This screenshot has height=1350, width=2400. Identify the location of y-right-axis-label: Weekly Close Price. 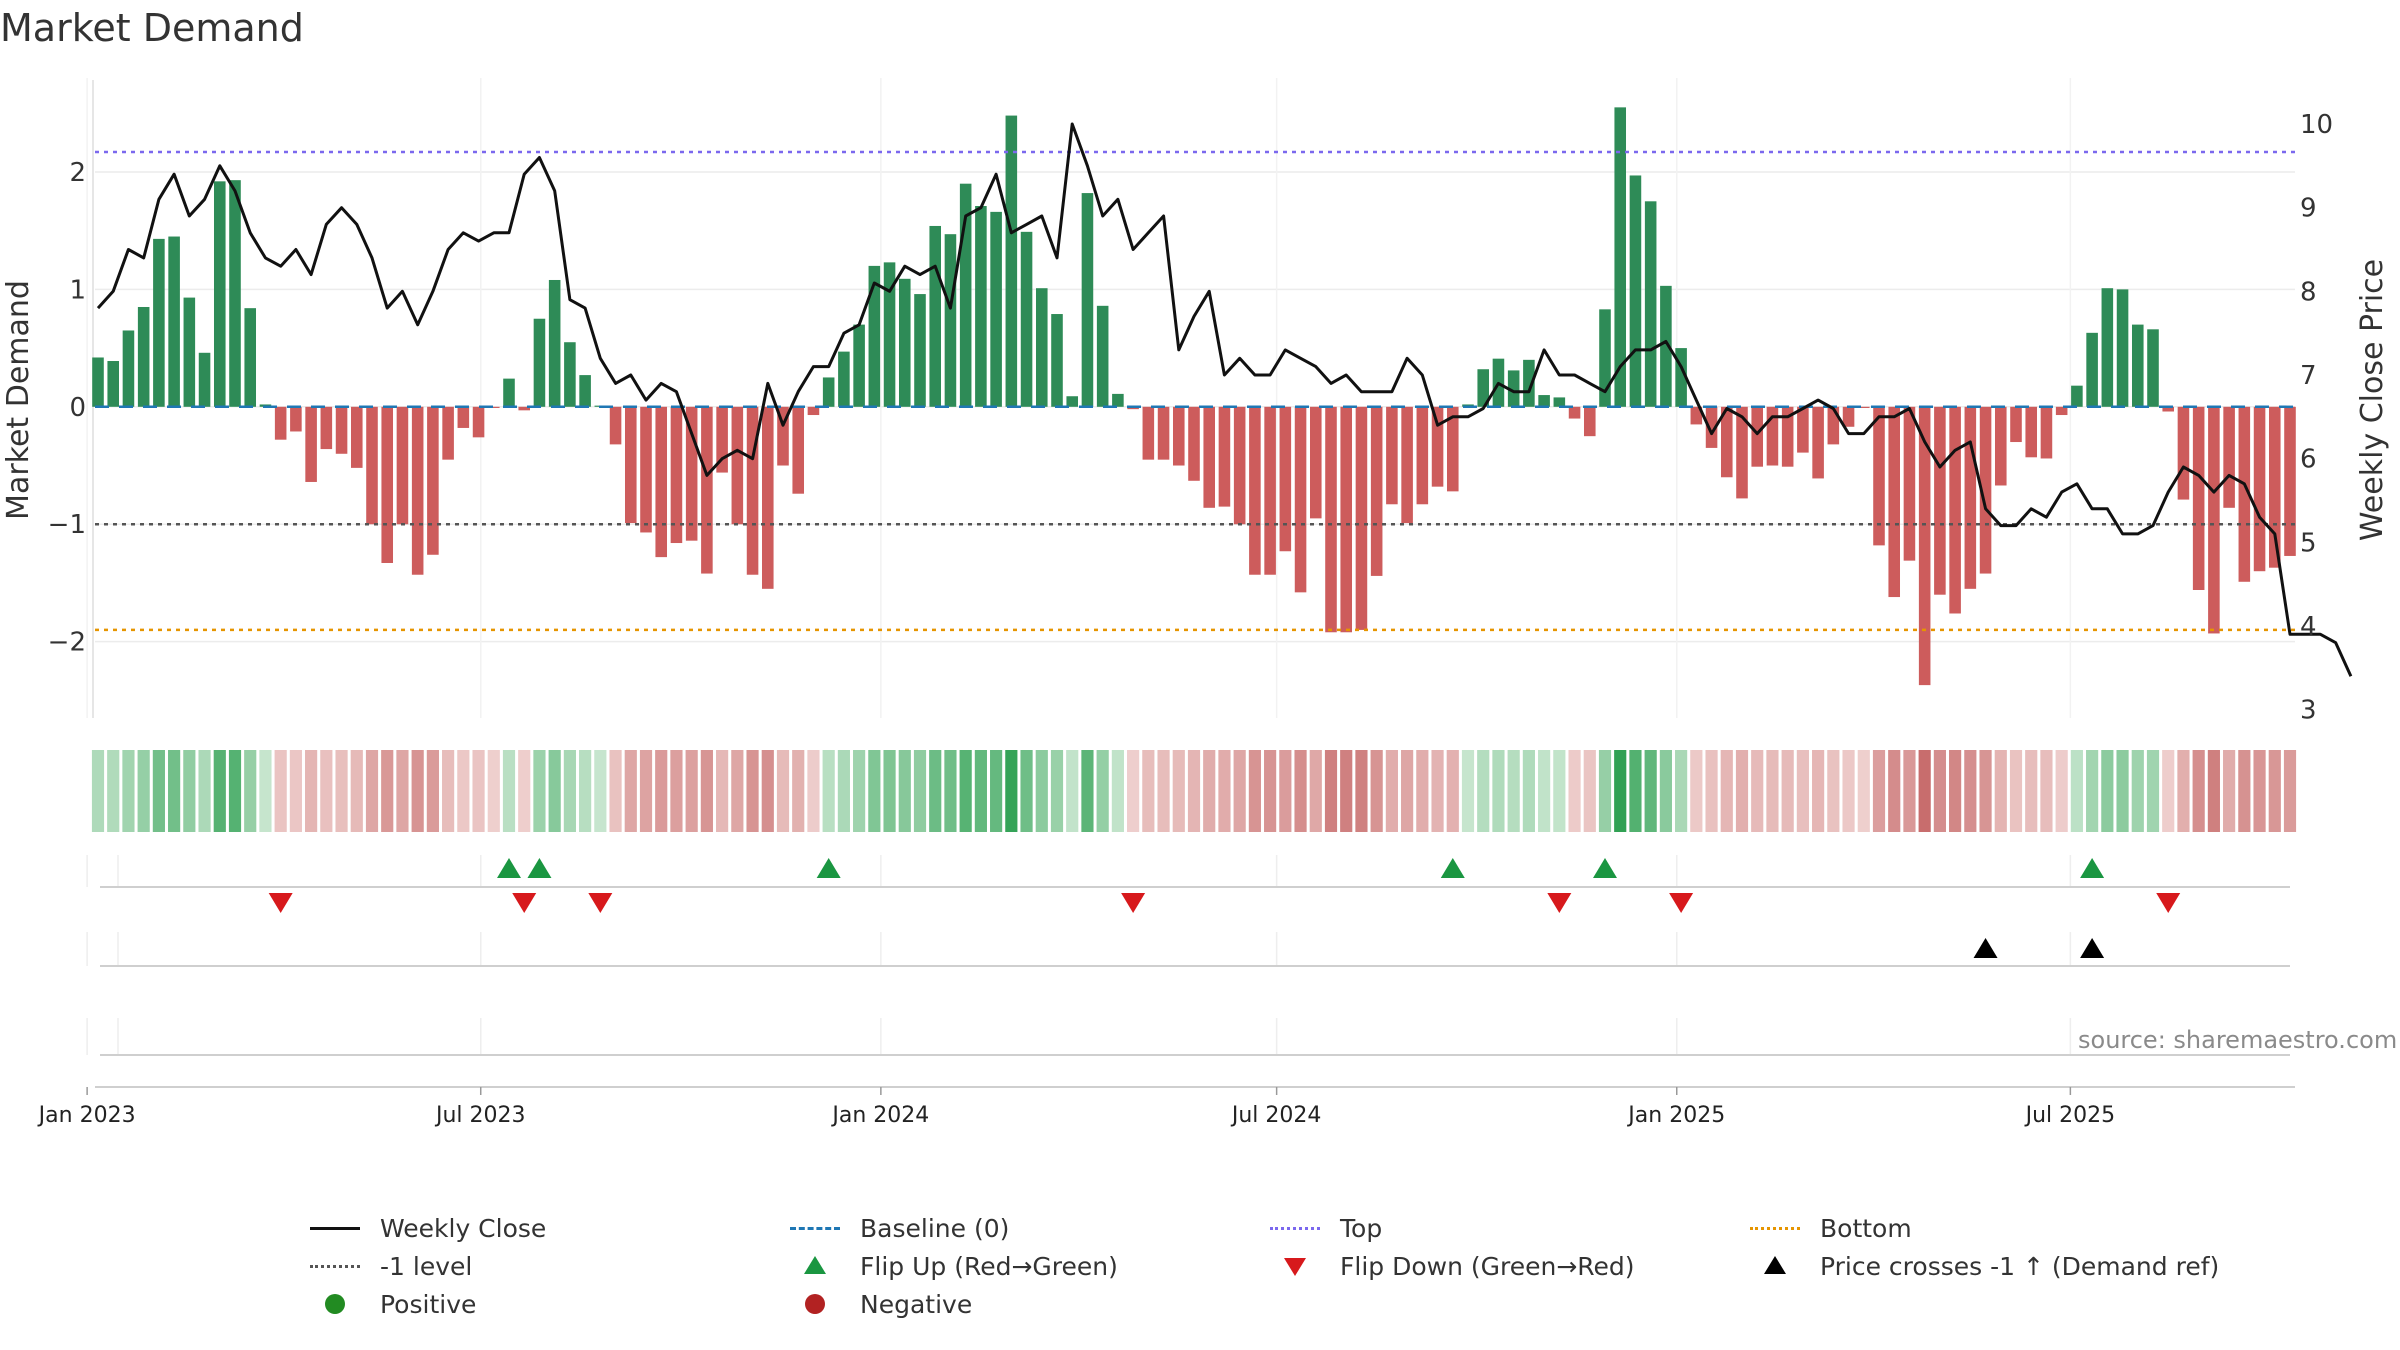
(2372, 400).